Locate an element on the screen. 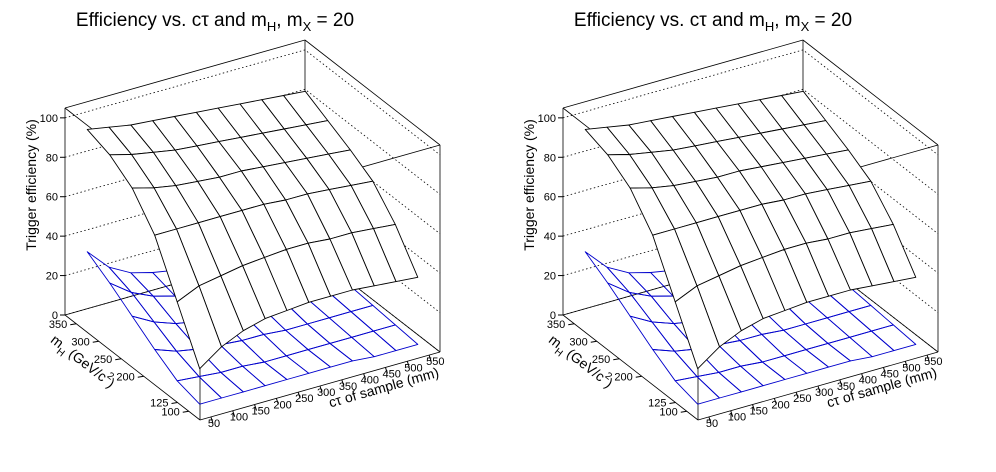  y-axis-label-part: 2 is located at coordinates (110, 376).